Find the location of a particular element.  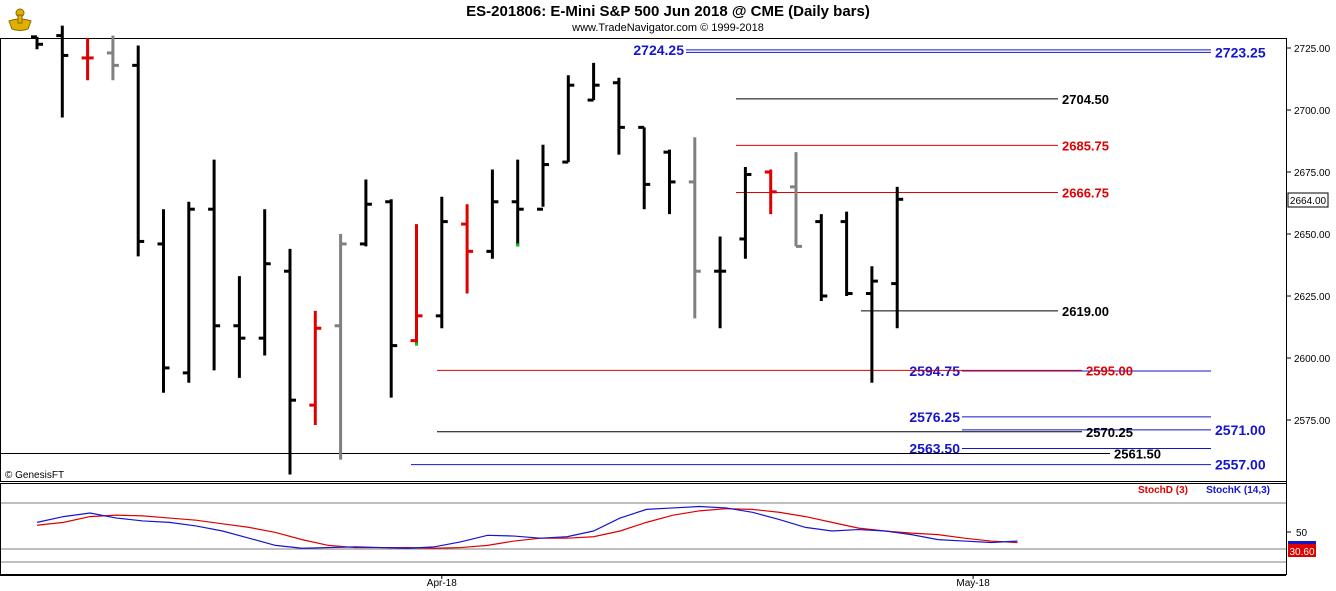

y-tick-label: 2625.00 is located at coordinates (1312, 297).